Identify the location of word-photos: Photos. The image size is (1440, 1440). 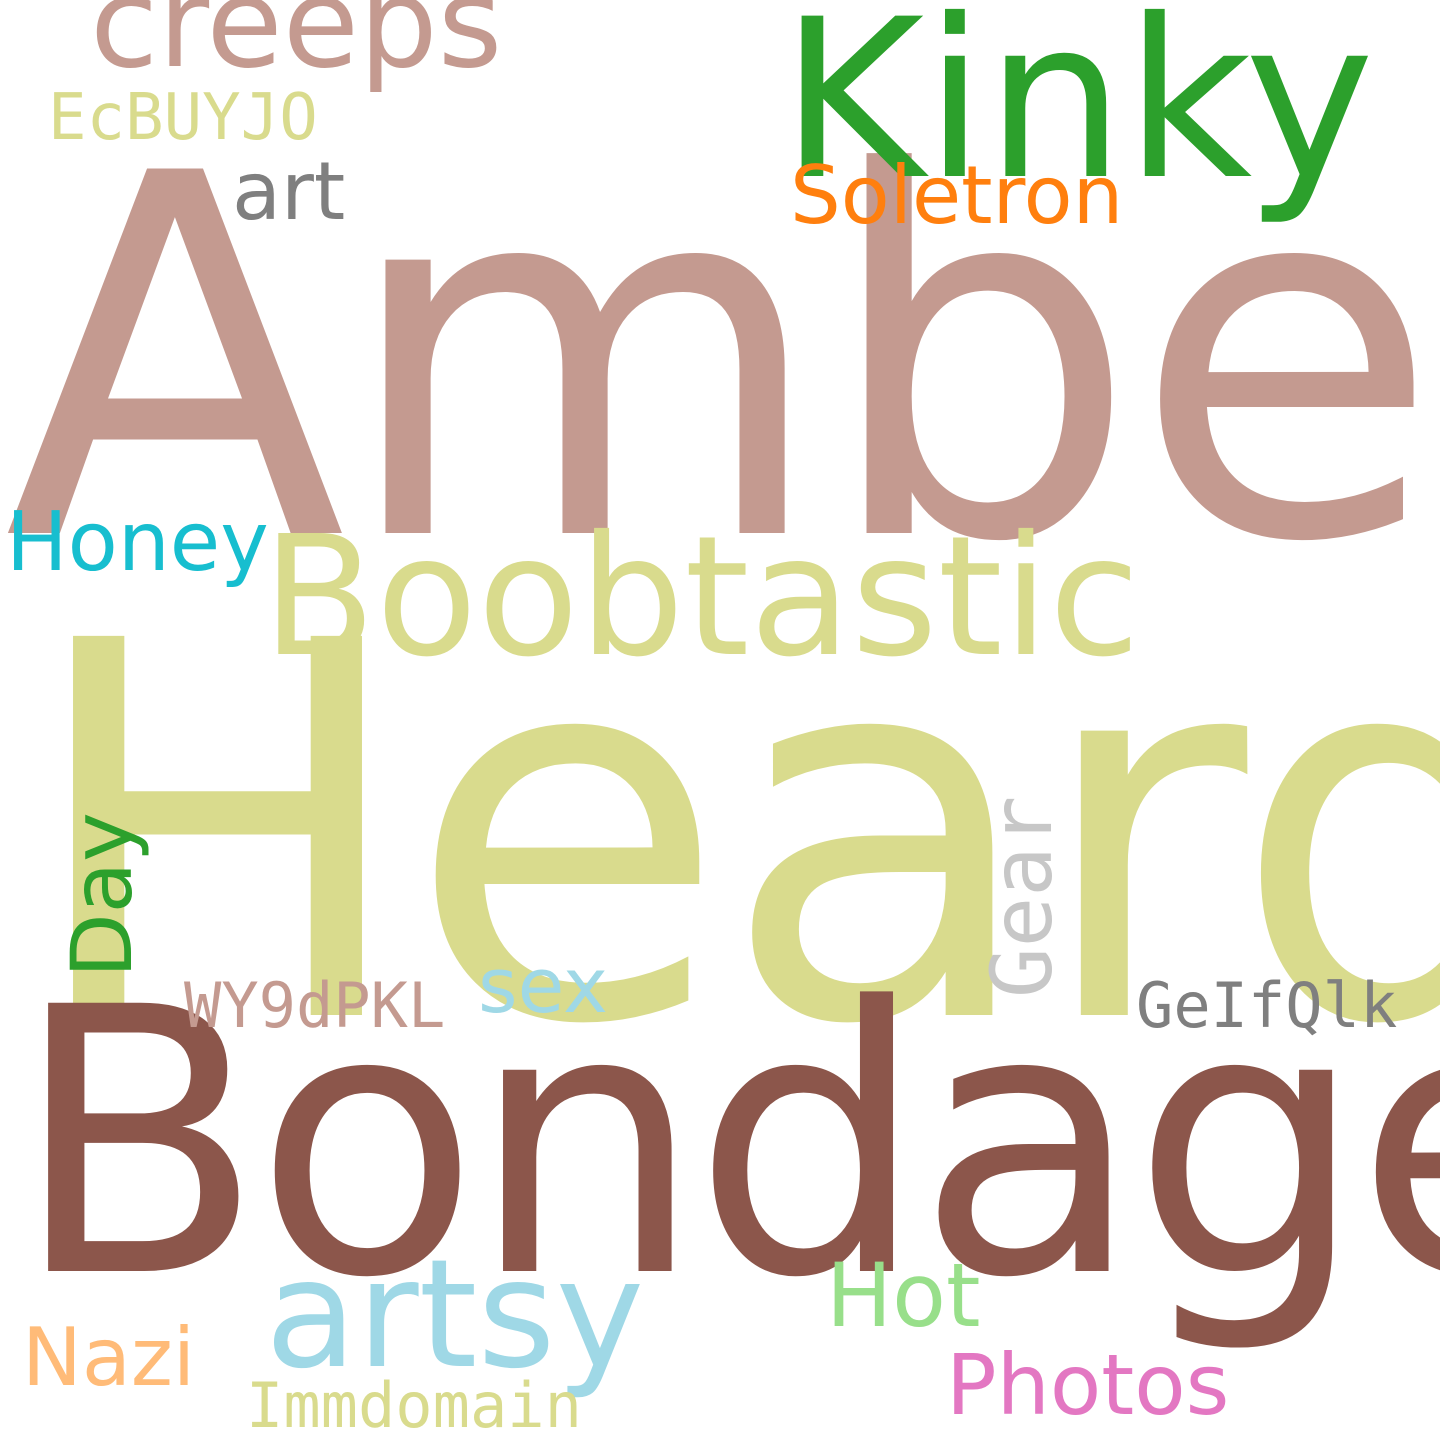
(1088, 1385).